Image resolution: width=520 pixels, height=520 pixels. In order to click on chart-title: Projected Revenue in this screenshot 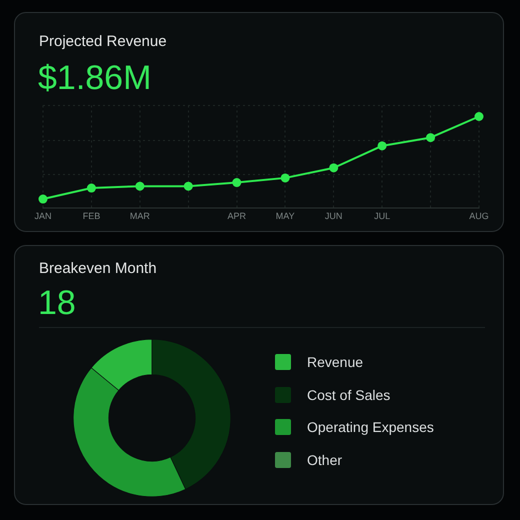, I will do `click(103, 41)`.